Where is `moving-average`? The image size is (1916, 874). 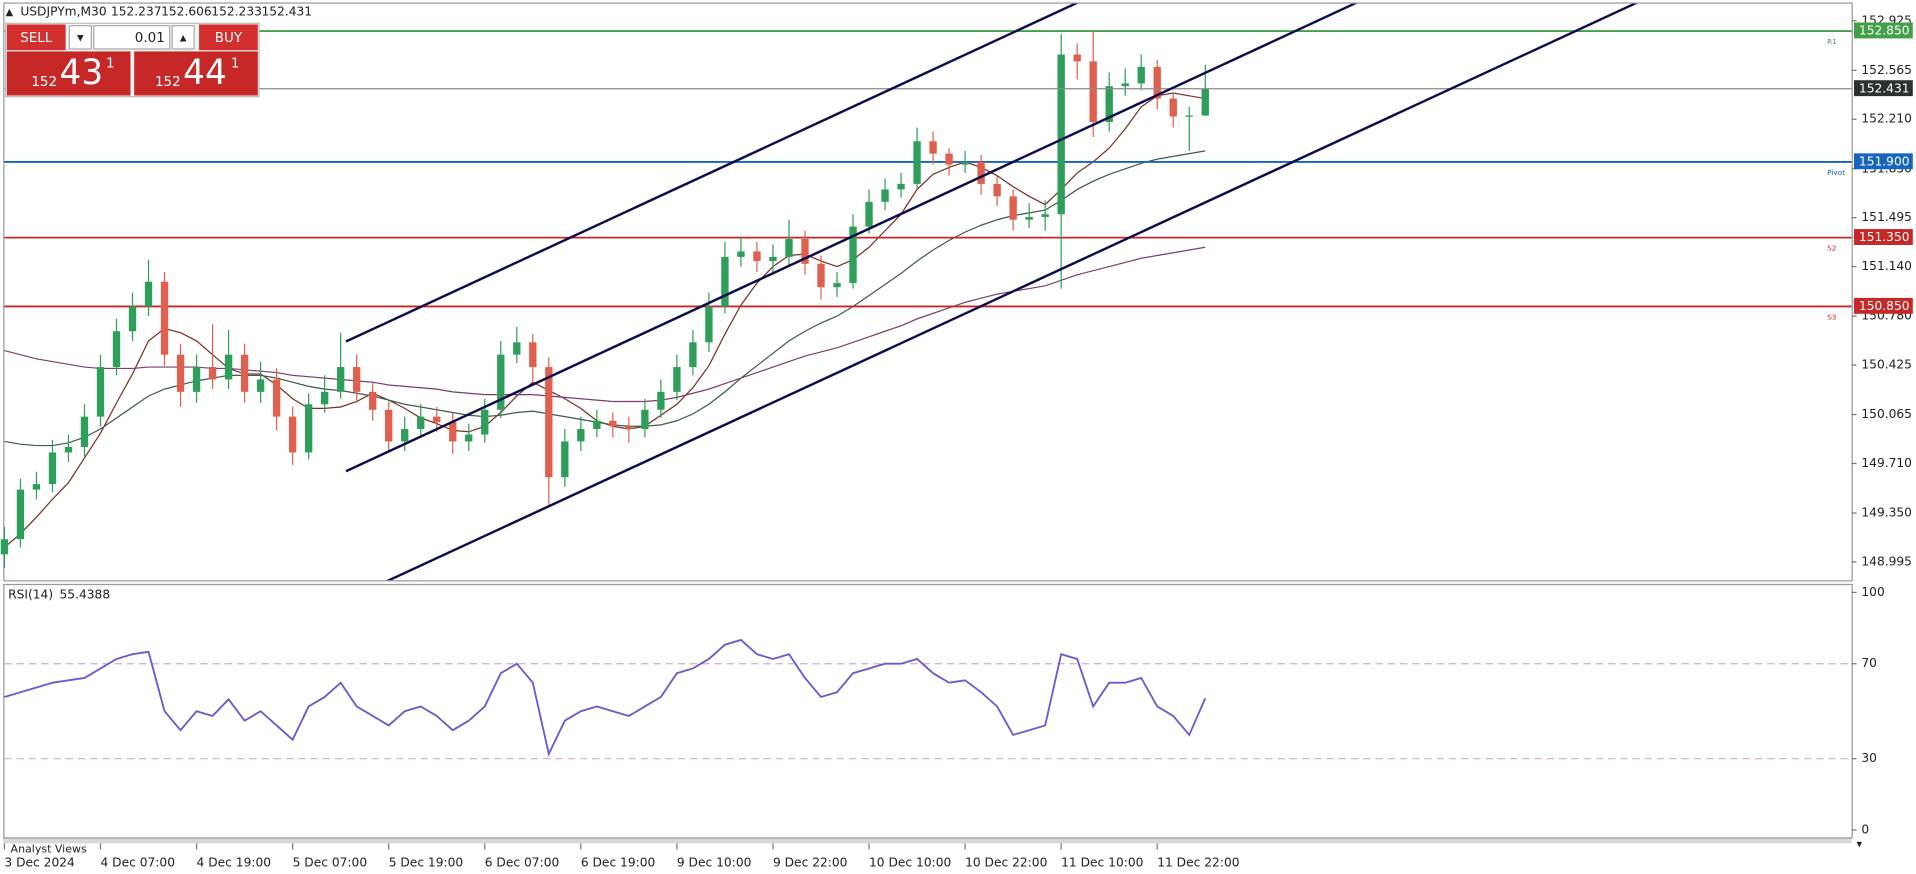 moving-average is located at coordinates (605, 324).